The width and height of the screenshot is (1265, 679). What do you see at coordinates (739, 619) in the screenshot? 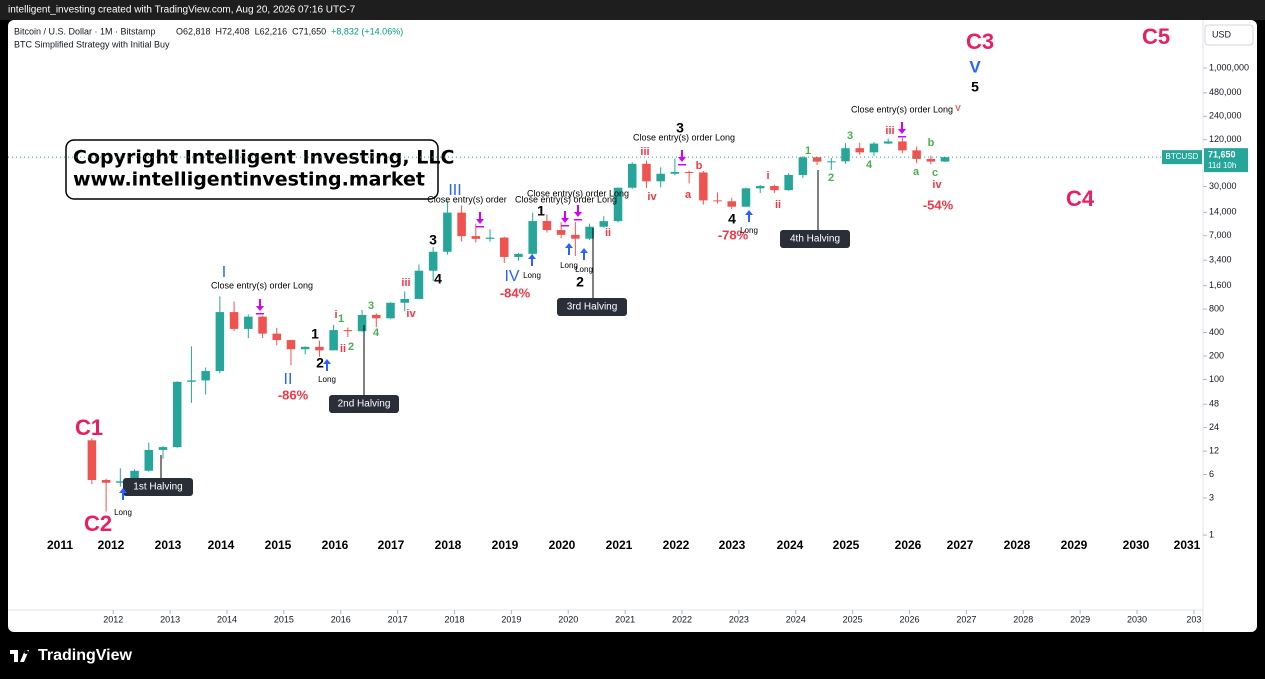
I see `x-tick-label: 2023` at bounding box center [739, 619].